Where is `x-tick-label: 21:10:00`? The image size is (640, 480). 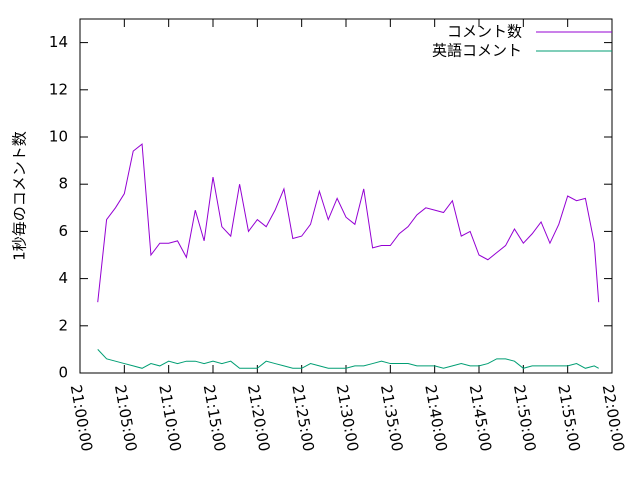 x-tick-label: 21:10:00 is located at coordinates (169, 417).